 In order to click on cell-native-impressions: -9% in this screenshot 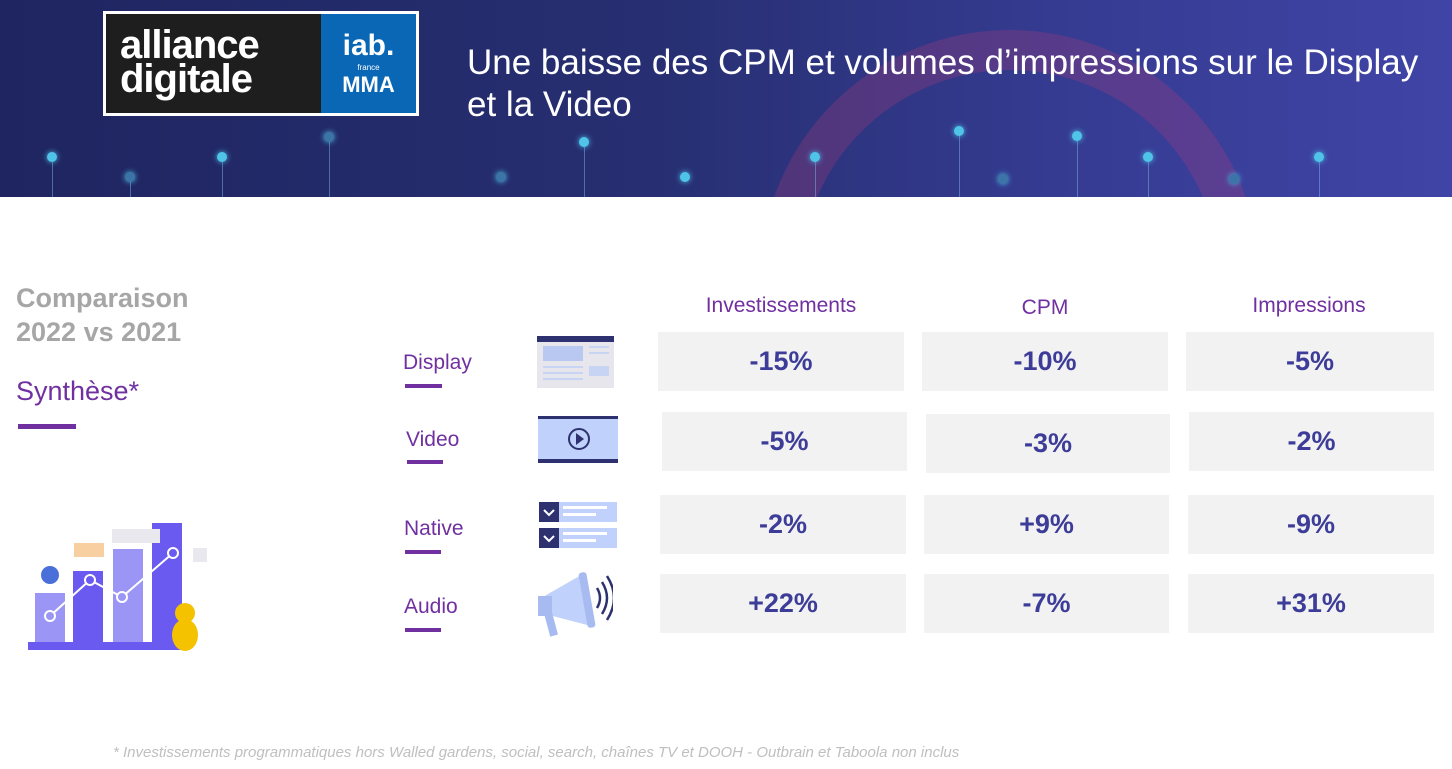, I will do `click(1311, 524)`.